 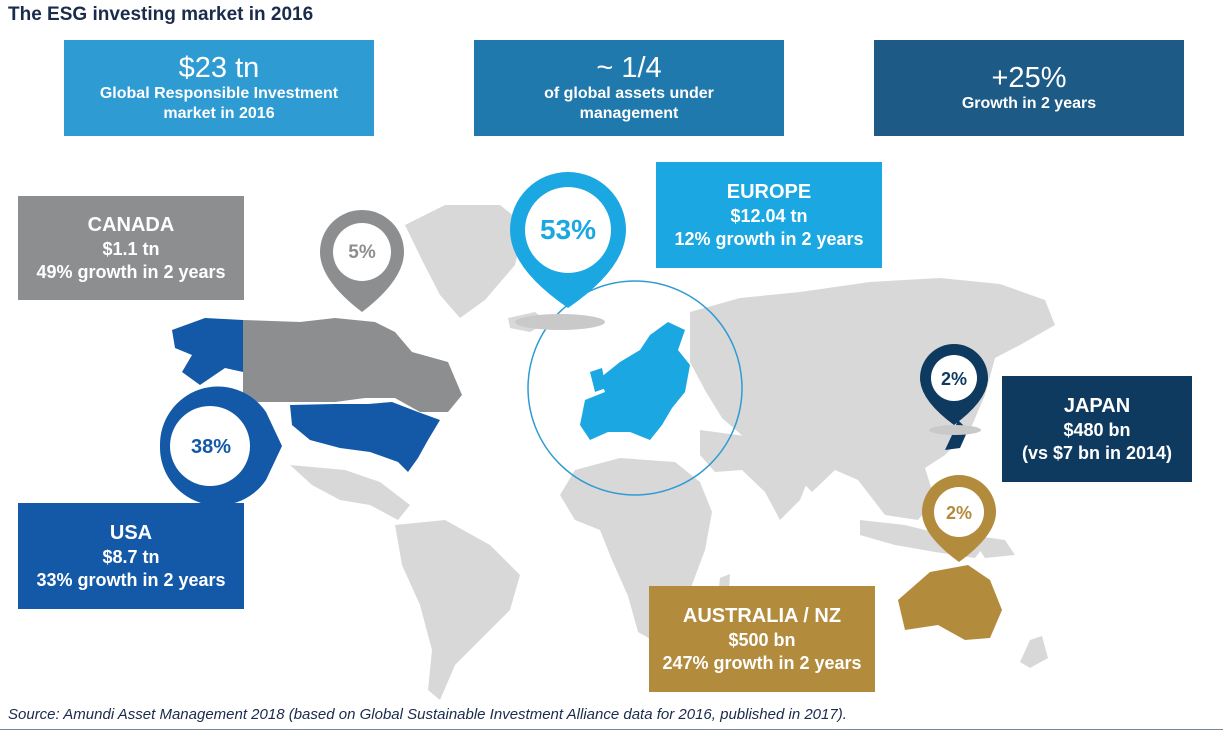 What do you see at coordinates (131, 224) in the screenshot?
I see `region-name: CANADA` at bounding box center [131, 224].